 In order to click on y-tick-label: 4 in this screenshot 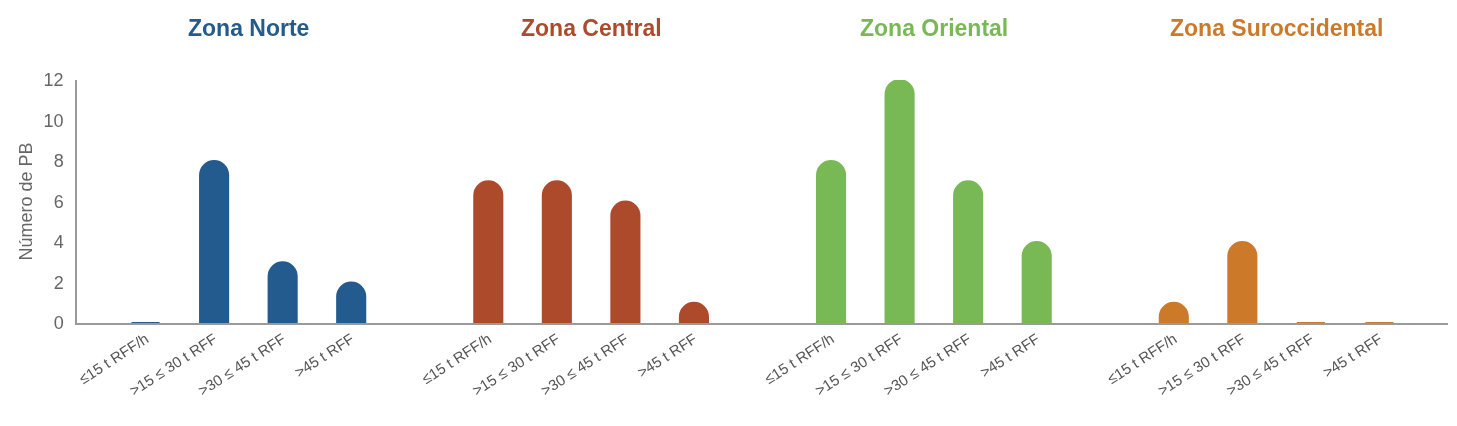, I will do `click(58, 242)`.